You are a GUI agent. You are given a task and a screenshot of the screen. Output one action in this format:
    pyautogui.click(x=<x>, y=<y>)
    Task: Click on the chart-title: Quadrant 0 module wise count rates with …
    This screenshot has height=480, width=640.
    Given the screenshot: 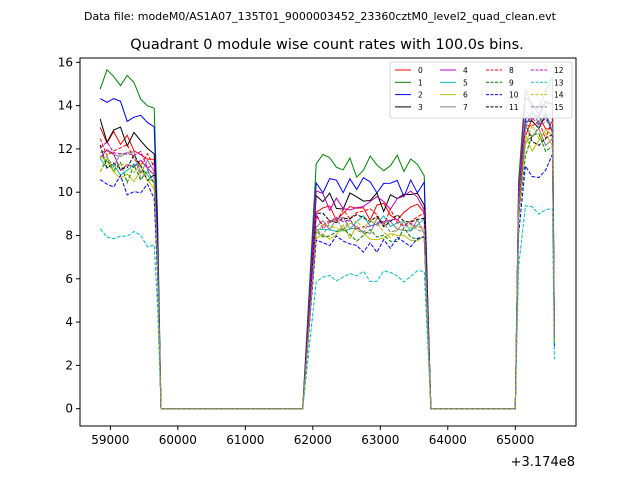 What is the action you would take?
    pyautogui.click(x=327, y=45)
    